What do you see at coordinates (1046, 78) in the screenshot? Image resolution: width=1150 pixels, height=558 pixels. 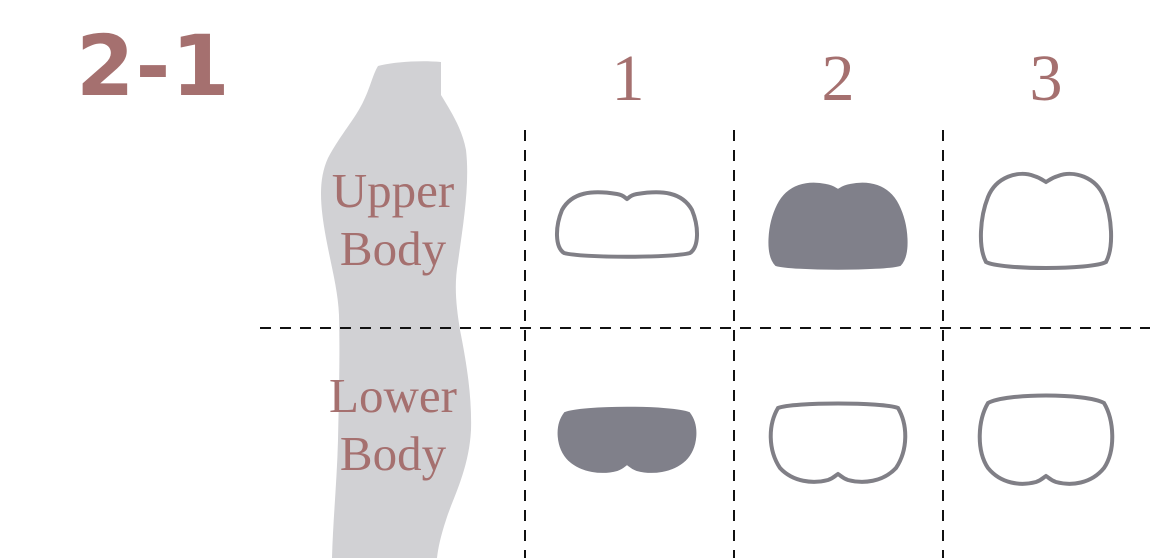 I see `column-header-3: 3` at bounding box center [1046, 78].